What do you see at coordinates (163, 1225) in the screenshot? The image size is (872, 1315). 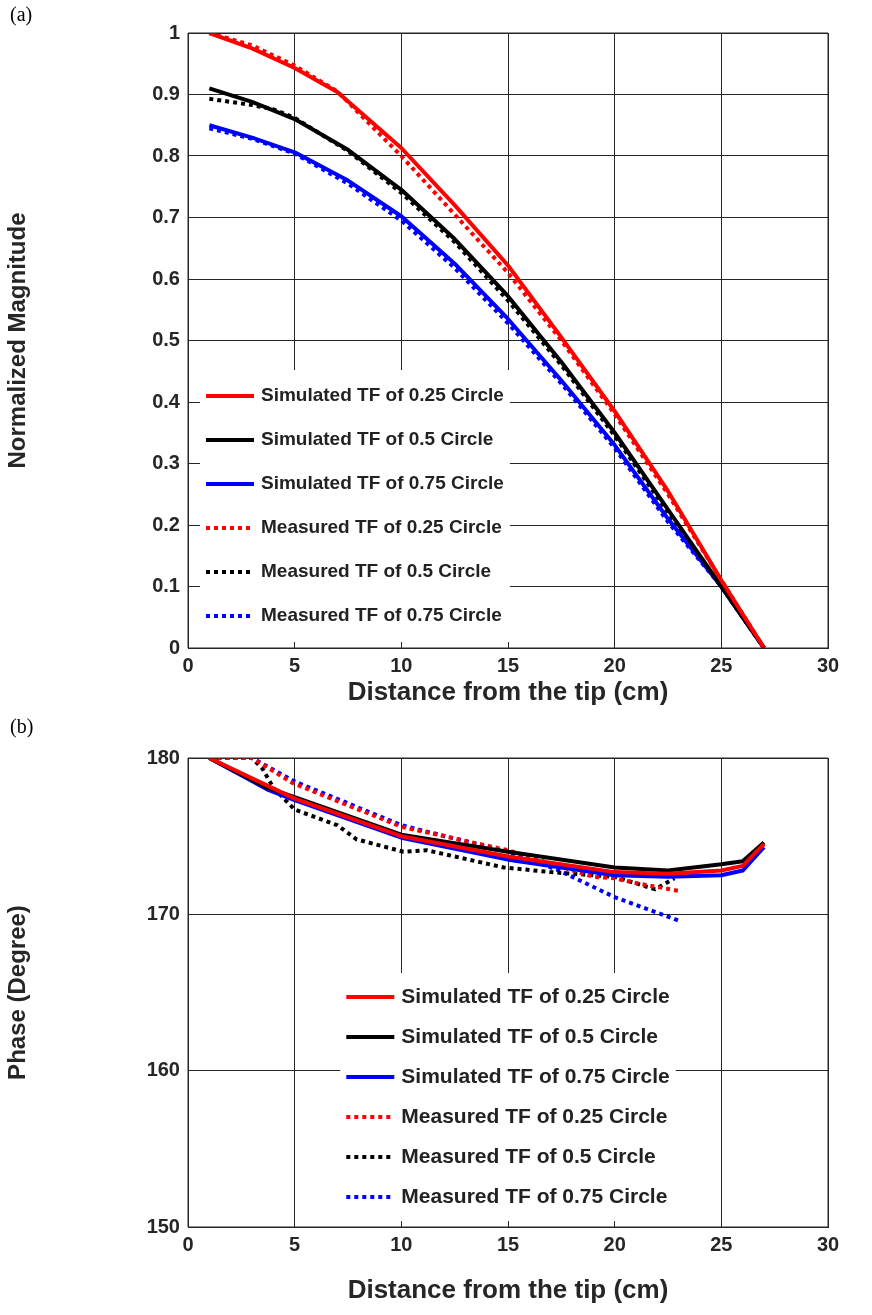 I see `y-tick-label: 150` at bounding box center [163, 1225].